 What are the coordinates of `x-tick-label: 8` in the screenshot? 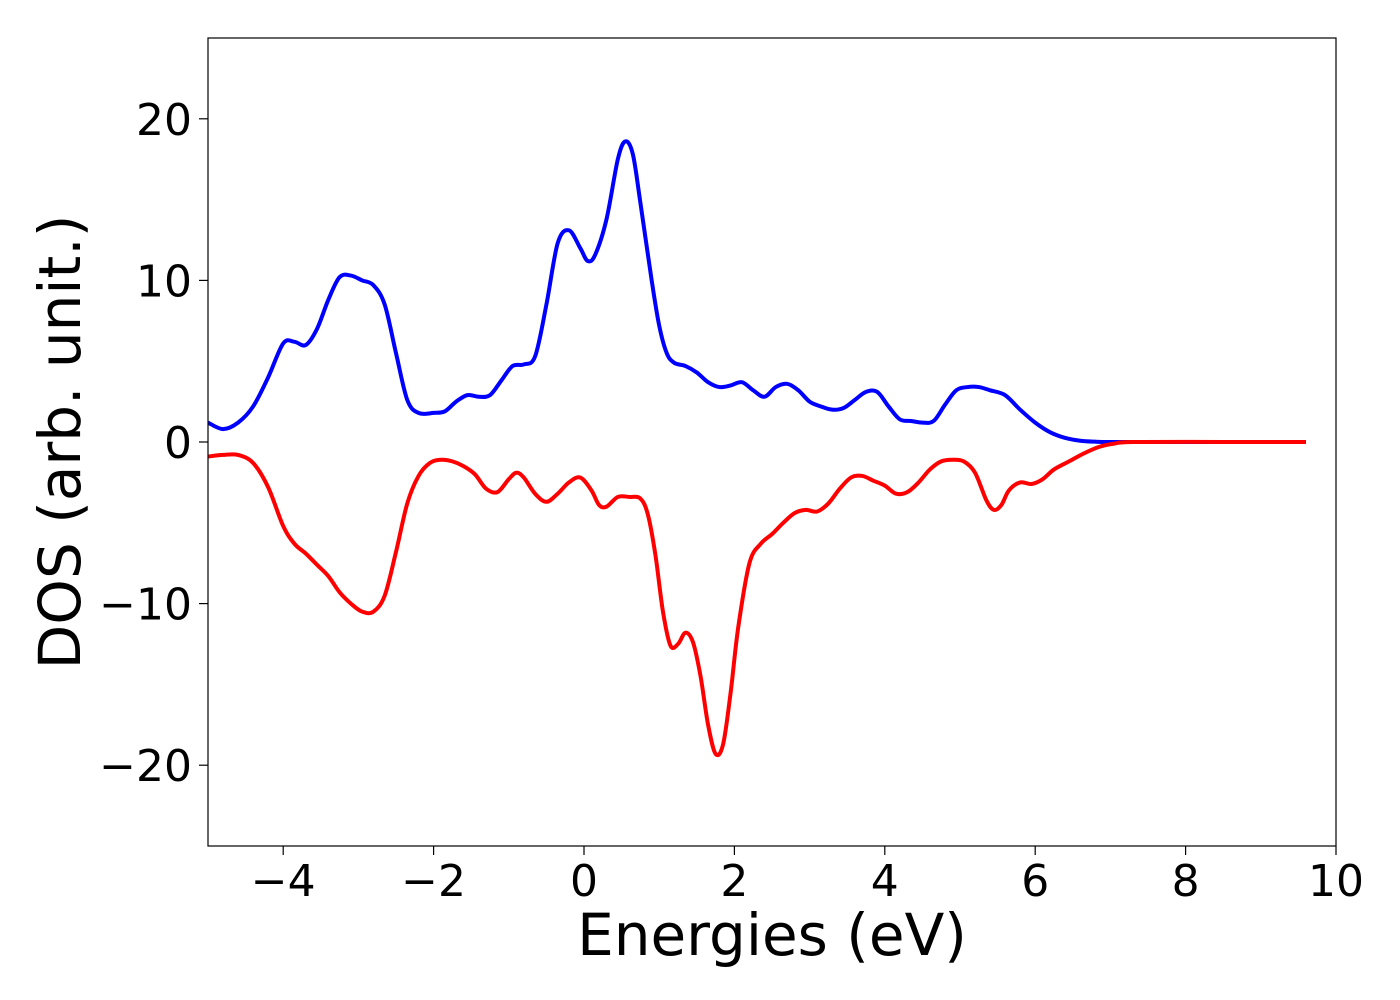 It's located at (1186, 881).